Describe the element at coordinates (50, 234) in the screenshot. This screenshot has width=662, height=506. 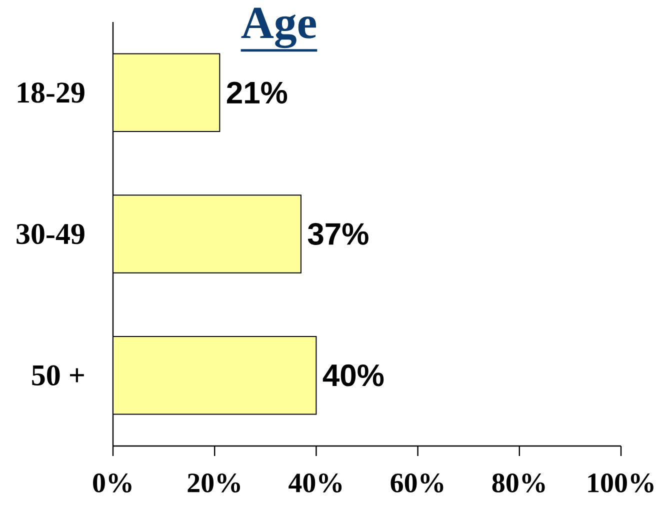
I see `y-tick-label: 30-49` at that location.